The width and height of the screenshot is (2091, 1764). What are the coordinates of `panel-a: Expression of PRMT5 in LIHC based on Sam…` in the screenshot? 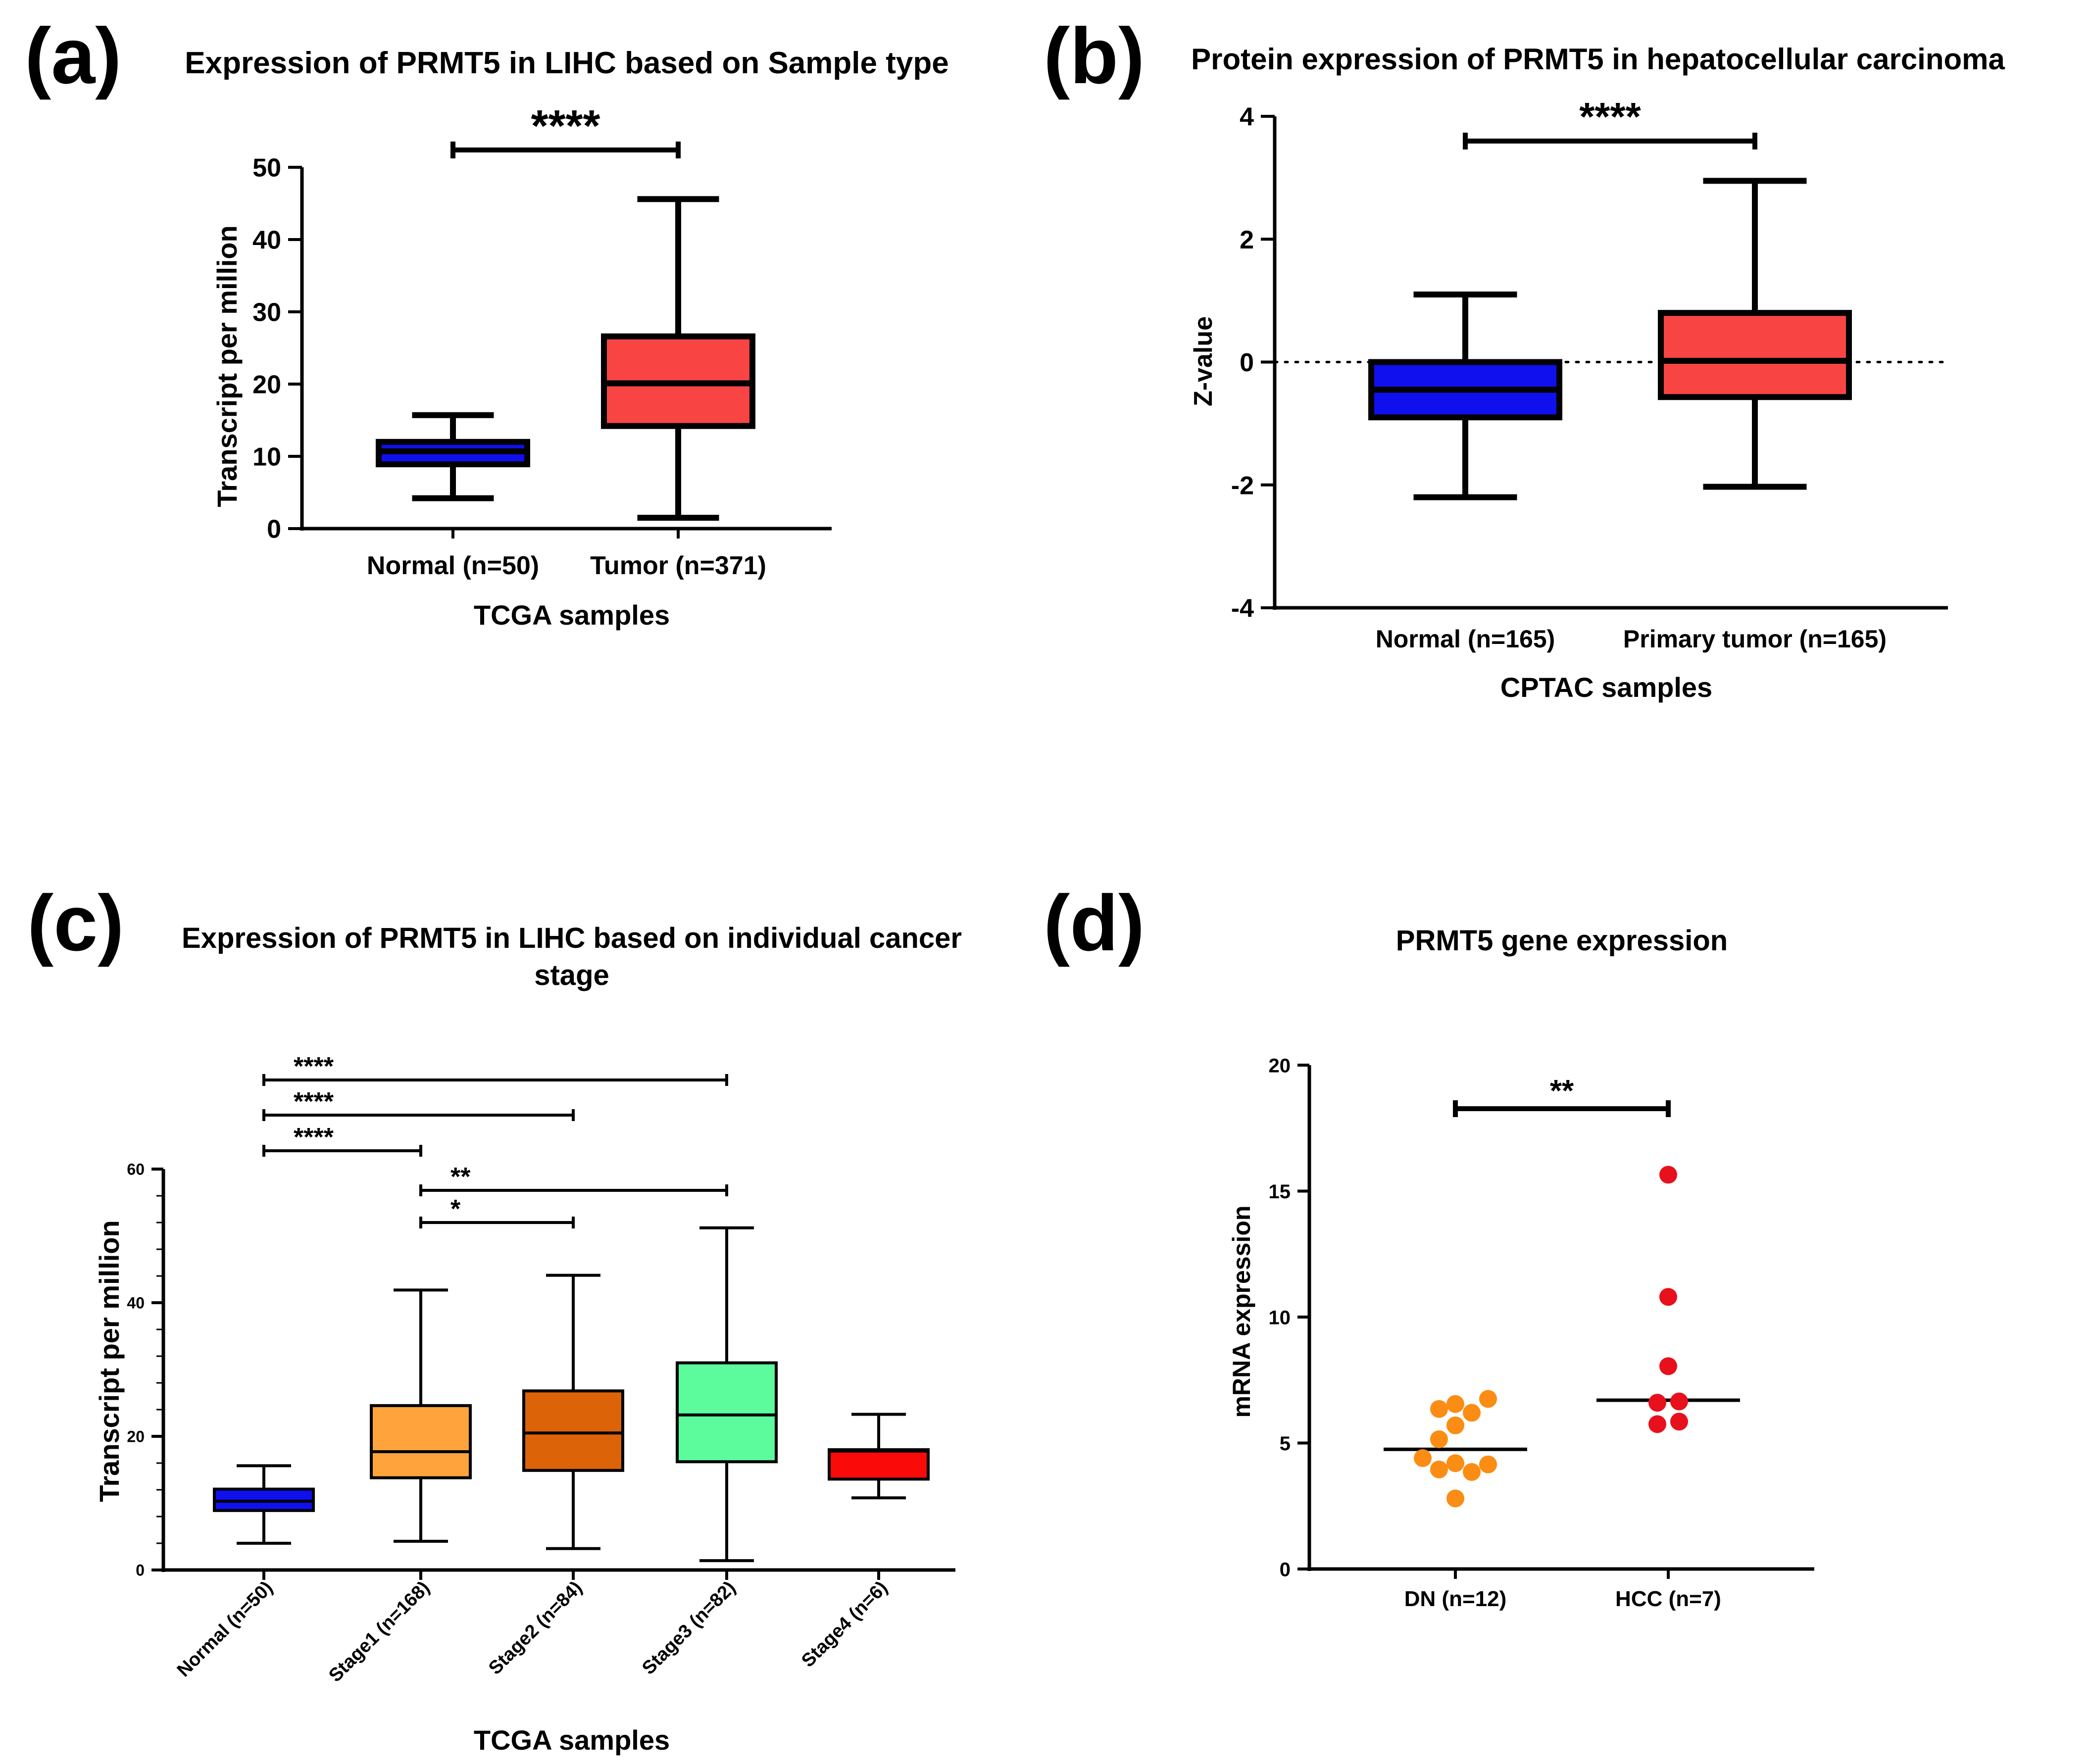 It's located at (566, 338).